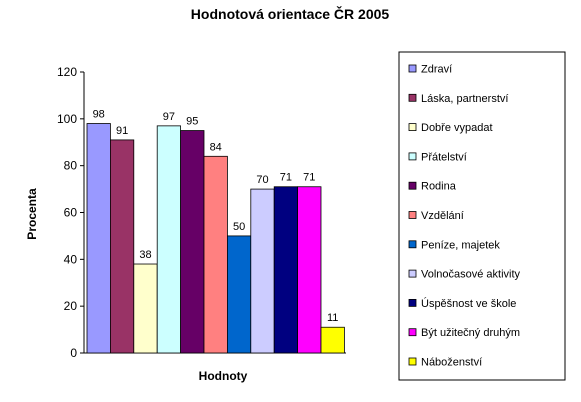  Describe the element at coordinates (262, 180) in the screenshot. I see `data-label: 70` at that location.